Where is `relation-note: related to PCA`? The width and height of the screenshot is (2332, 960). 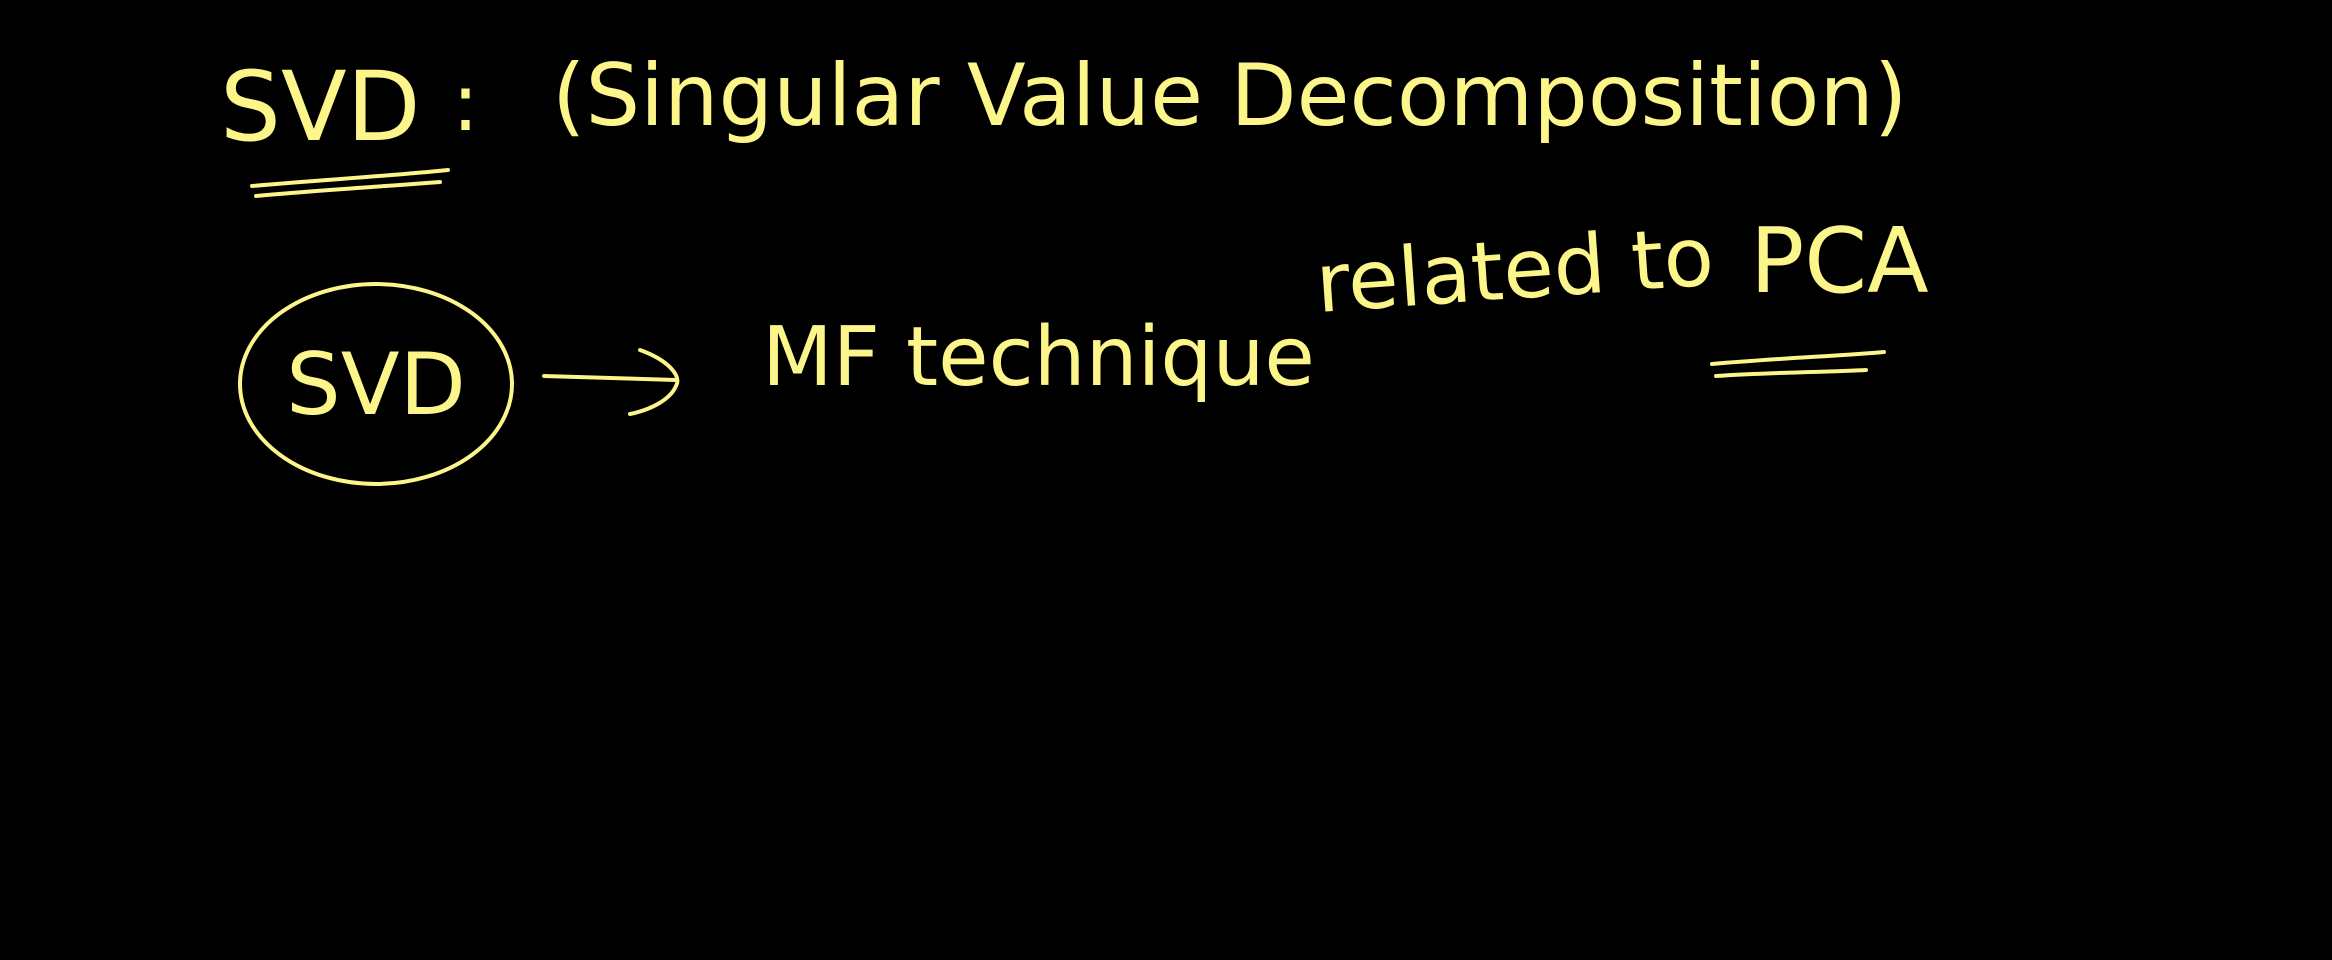
relation-note: related to PCA is located at coordinates (1621, 293).